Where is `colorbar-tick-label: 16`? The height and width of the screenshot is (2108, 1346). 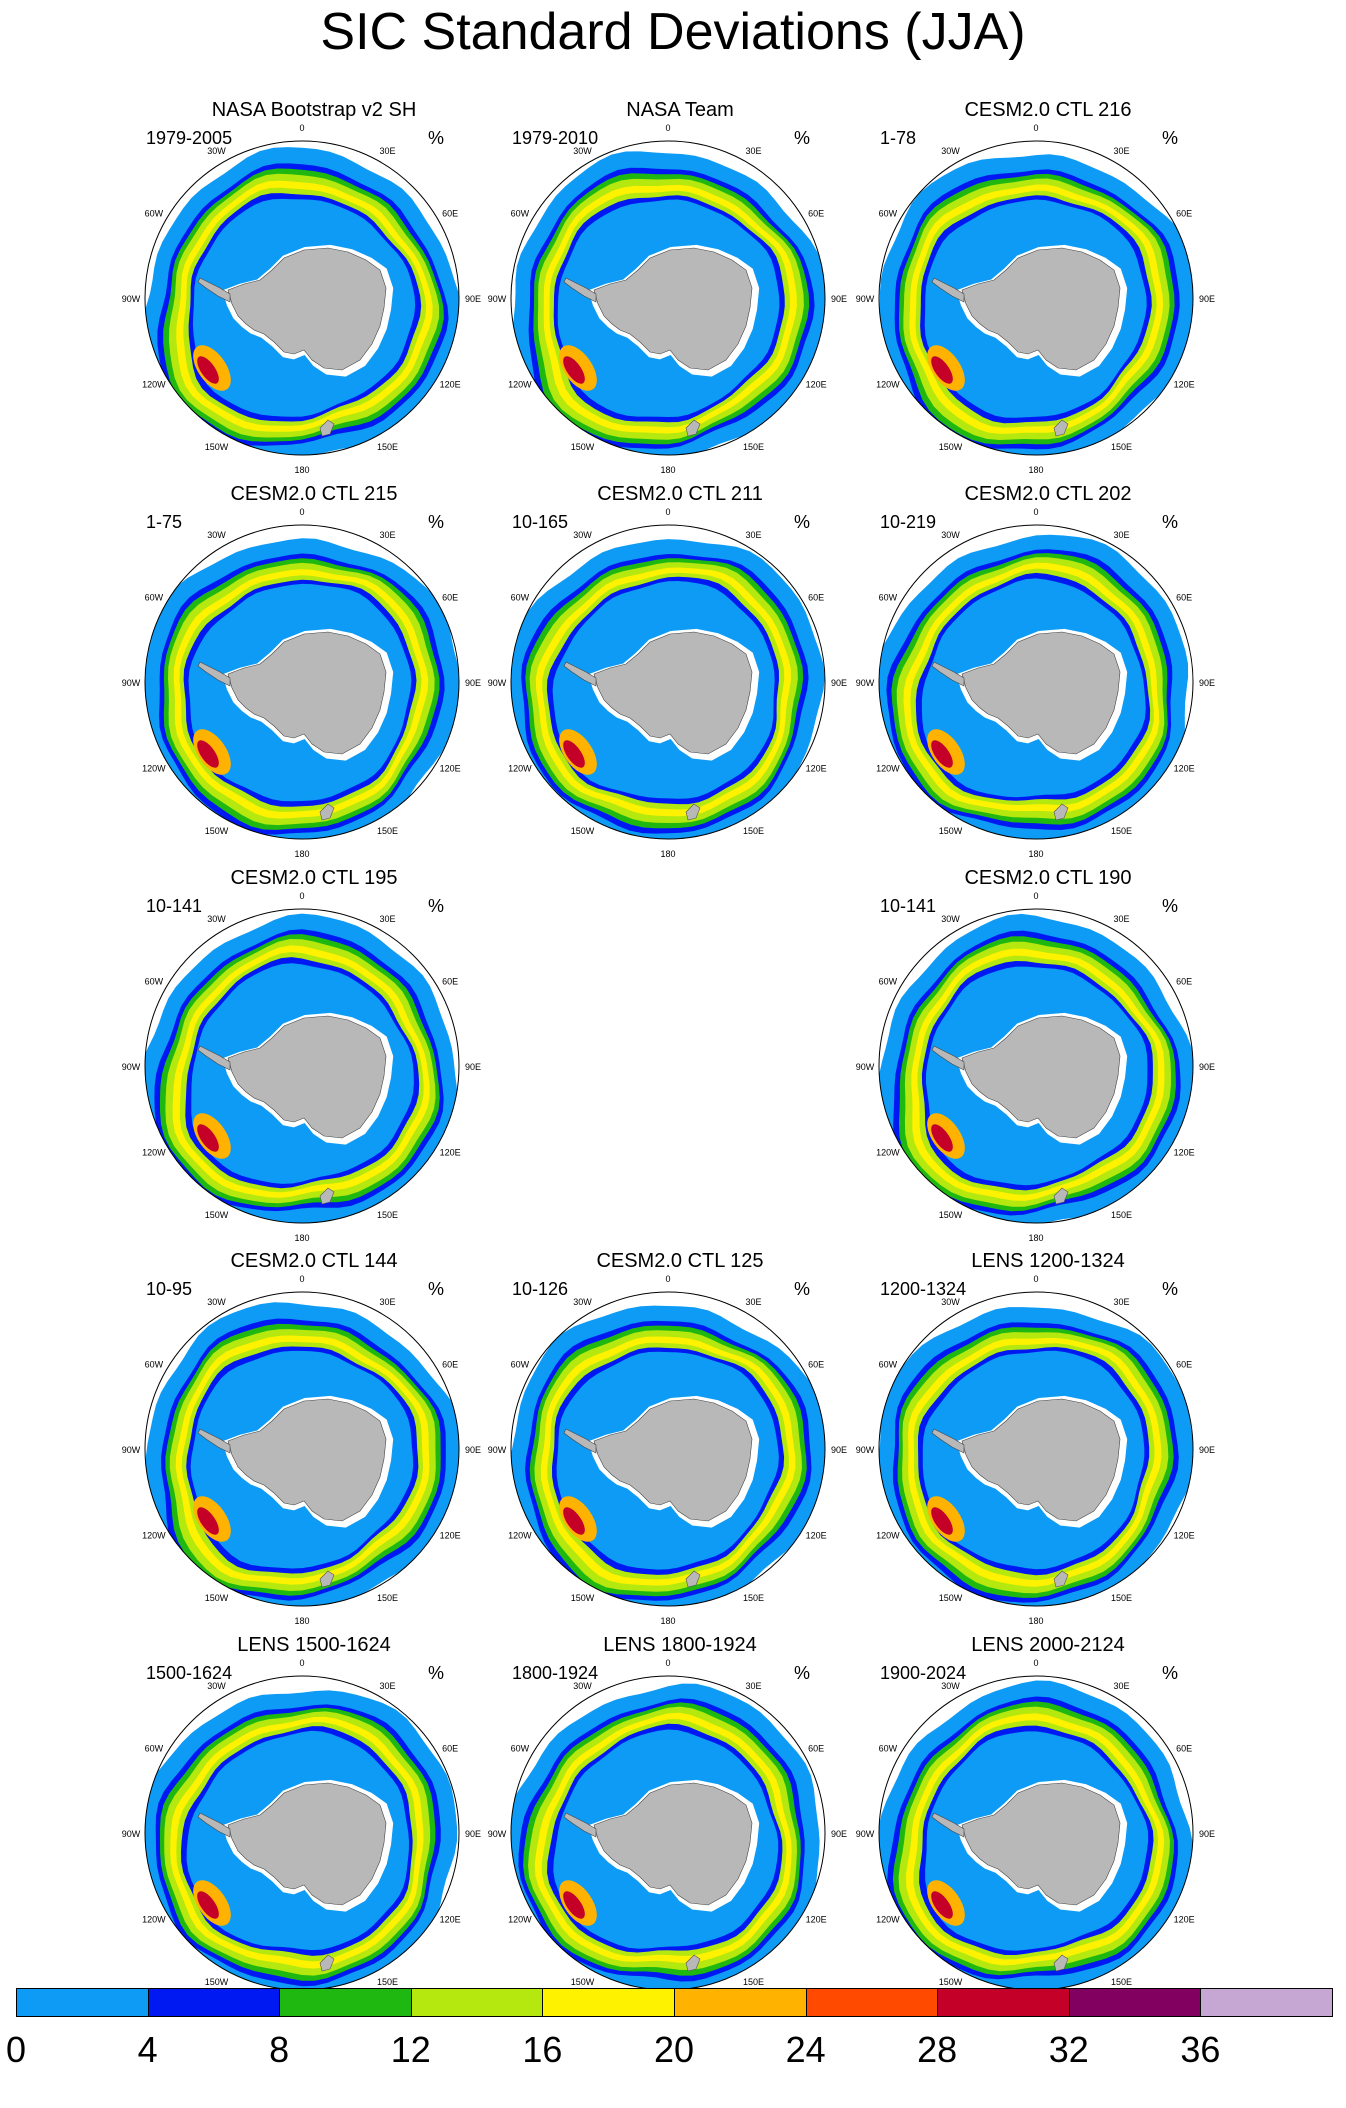 colorbar-tick-label: 16 is located at coordinates (542, 2049).